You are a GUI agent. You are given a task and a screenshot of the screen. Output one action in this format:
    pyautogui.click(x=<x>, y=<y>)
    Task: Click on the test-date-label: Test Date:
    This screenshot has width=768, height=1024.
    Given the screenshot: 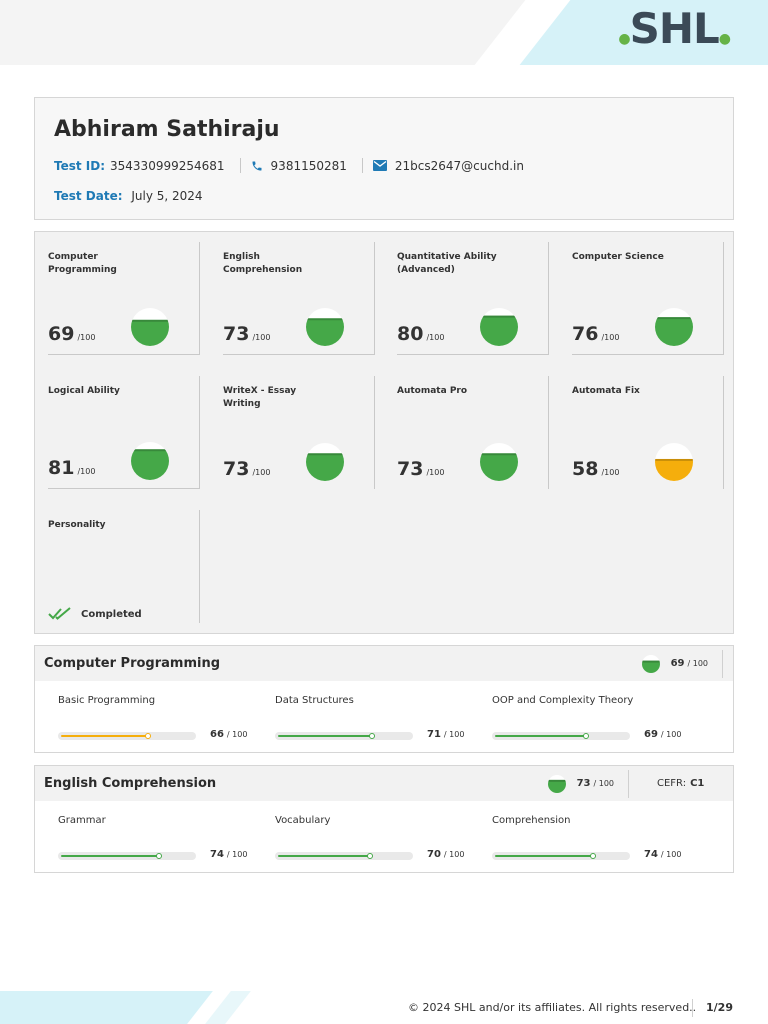 What is the action you would take?
    pyautogui.click(x=88, y=196)
    